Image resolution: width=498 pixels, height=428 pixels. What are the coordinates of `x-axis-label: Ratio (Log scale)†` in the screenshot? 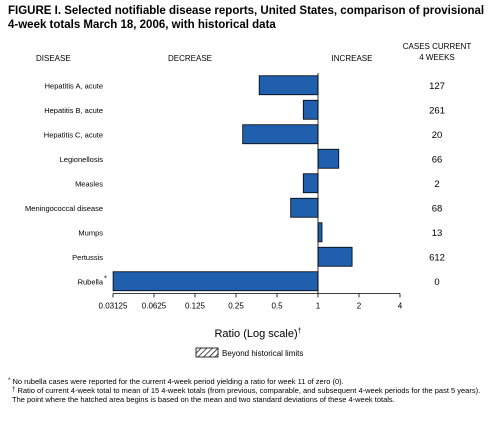 It's located at (257, 334).